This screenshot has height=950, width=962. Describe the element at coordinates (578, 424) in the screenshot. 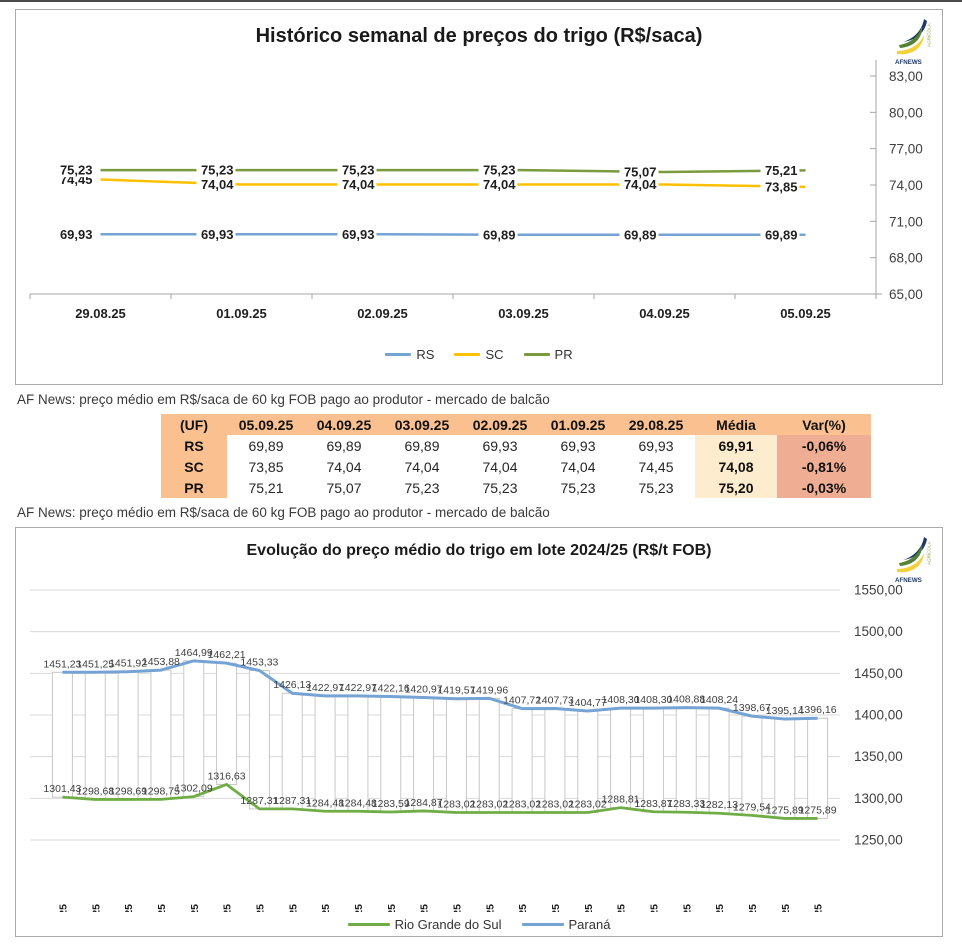

I see `table-header-cell: 01.09.25` at that location.